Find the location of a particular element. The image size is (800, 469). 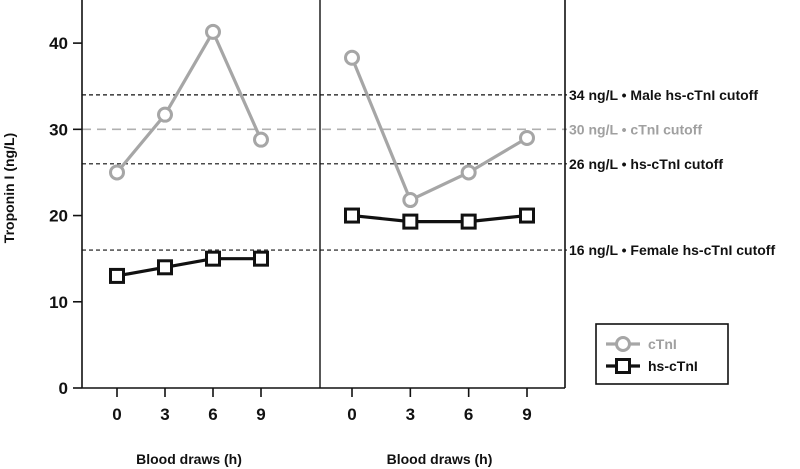

point-hsctni-p1-h3 is located at coordinates (165, 267).